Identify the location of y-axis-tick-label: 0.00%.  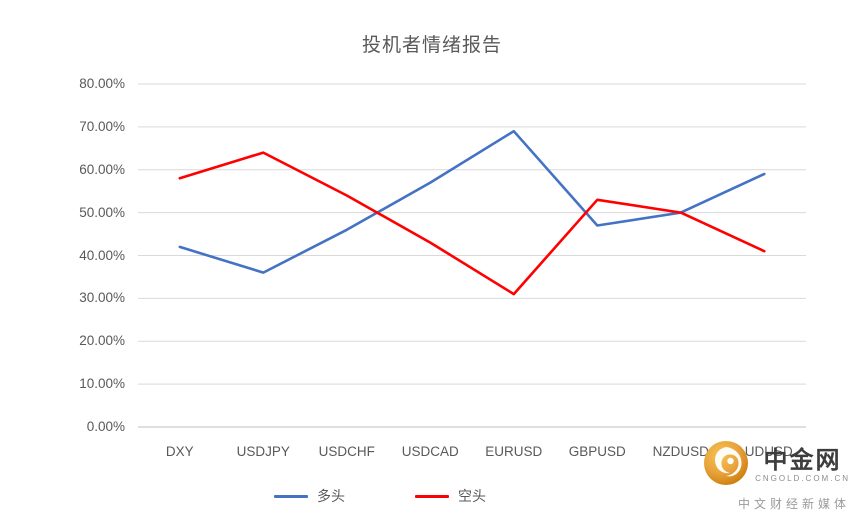
(105, 426).